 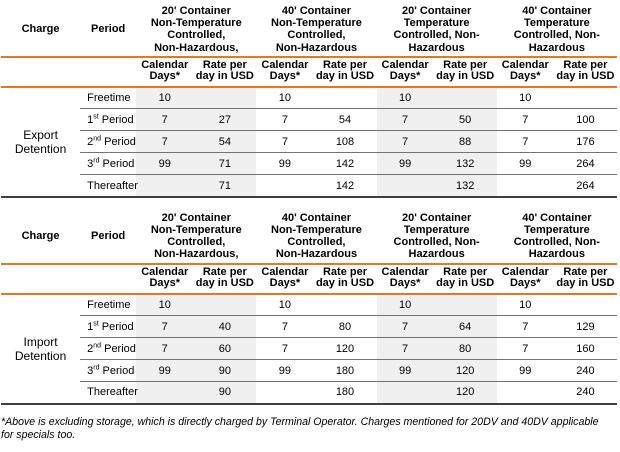 What do you see at coordinates (556, 23) in the screenshot?
I see `group-header-line: Temperature` at bounding box center [556, 23].